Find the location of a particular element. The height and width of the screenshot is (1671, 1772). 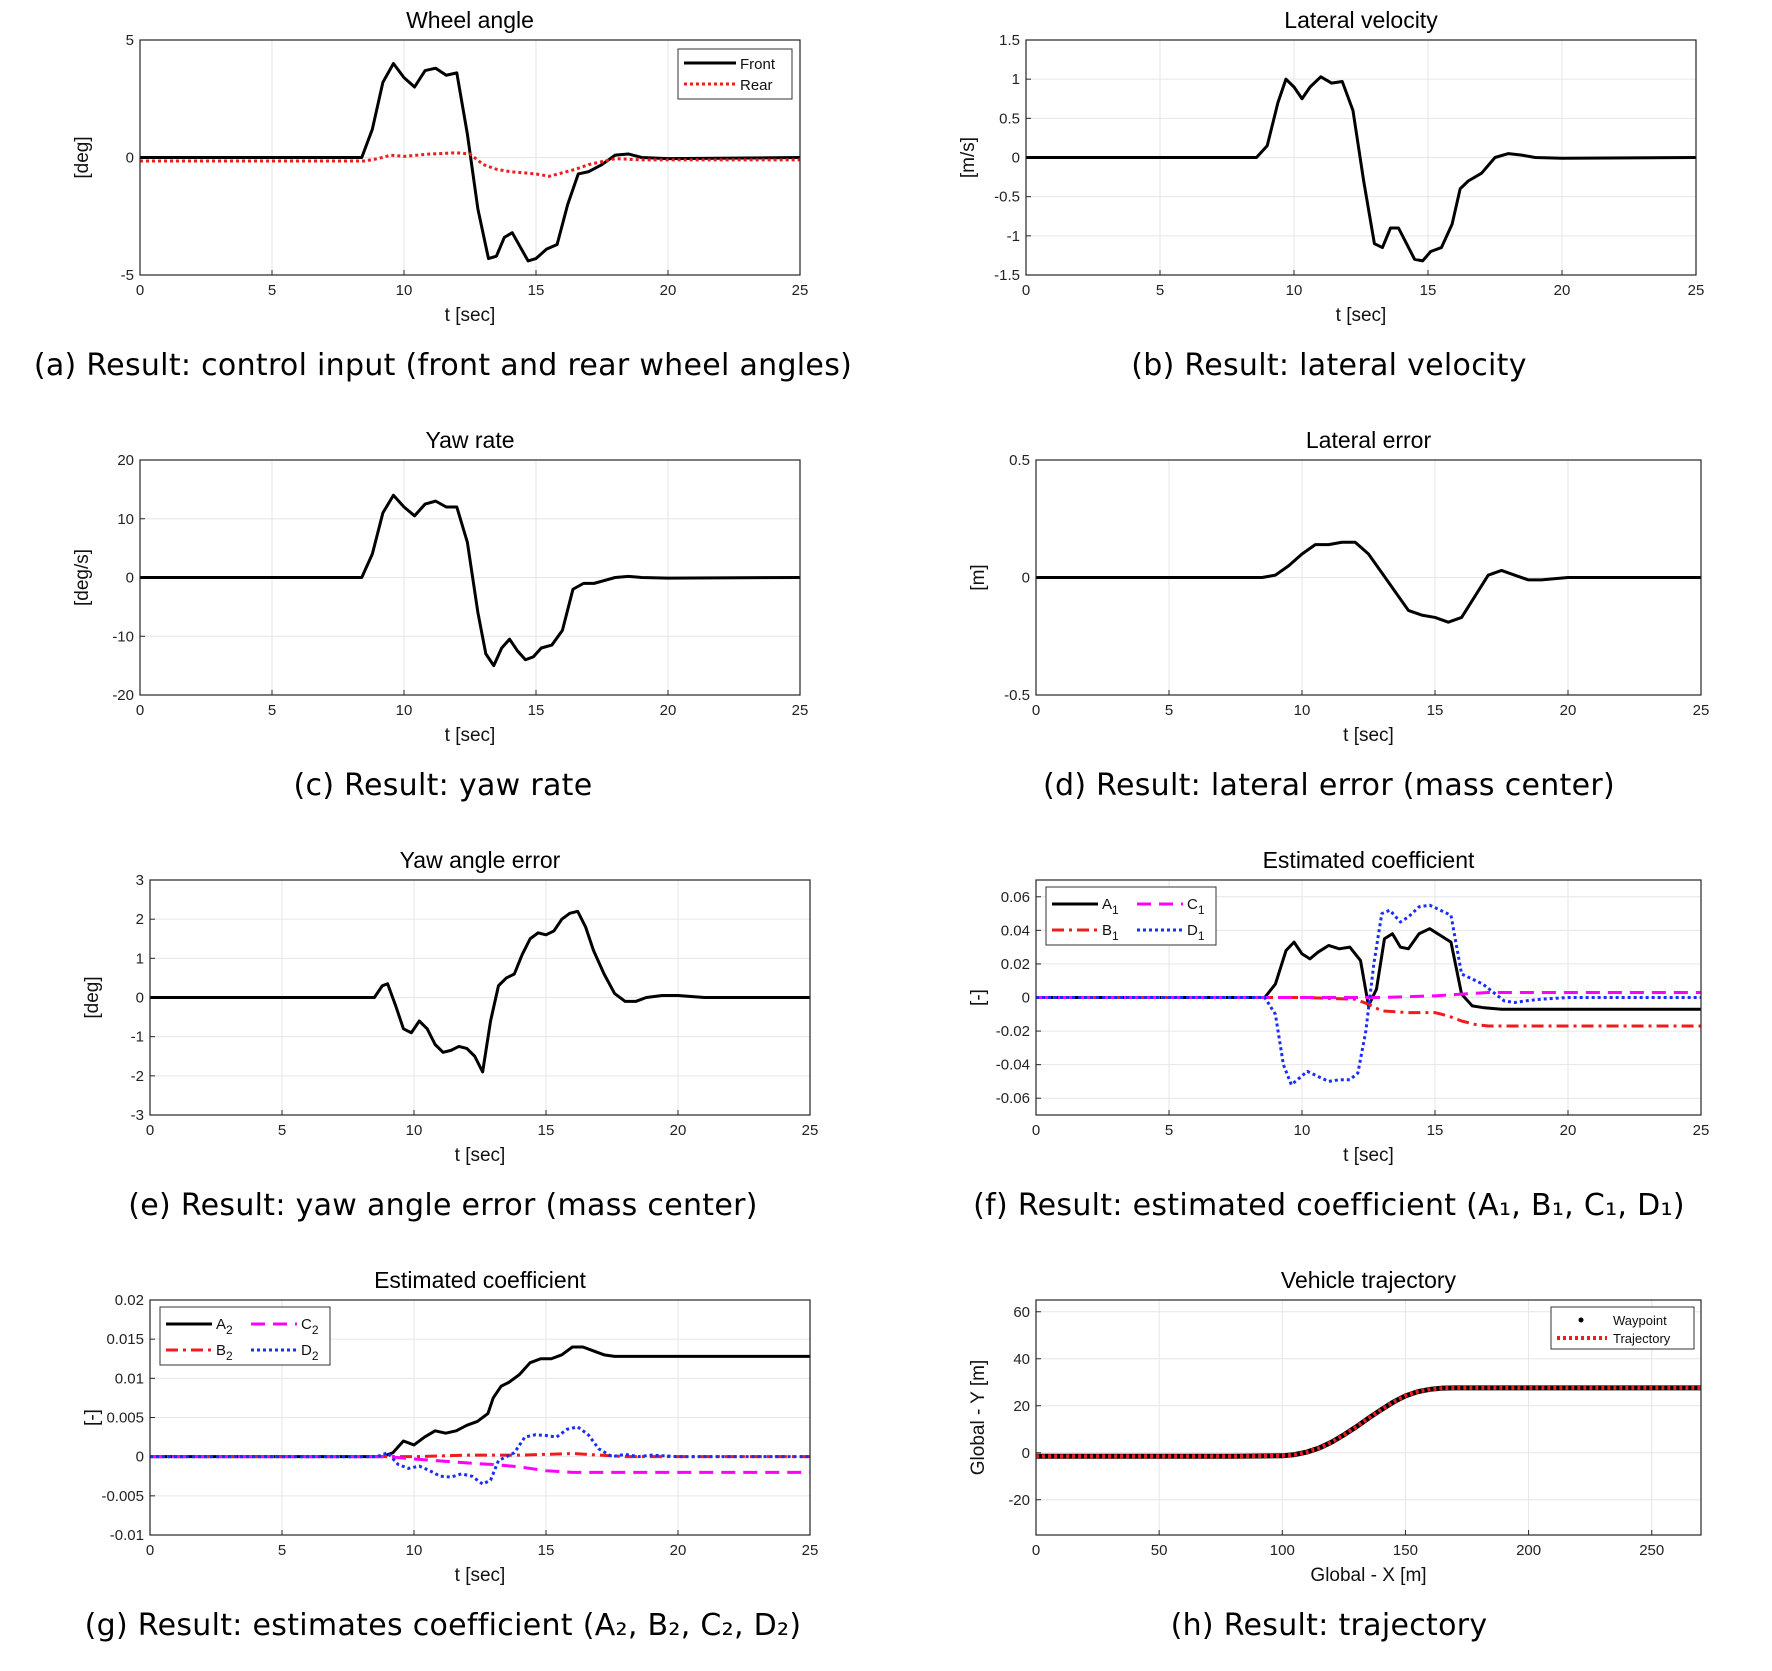

series-c1 is located at coordinates (1368, 994).